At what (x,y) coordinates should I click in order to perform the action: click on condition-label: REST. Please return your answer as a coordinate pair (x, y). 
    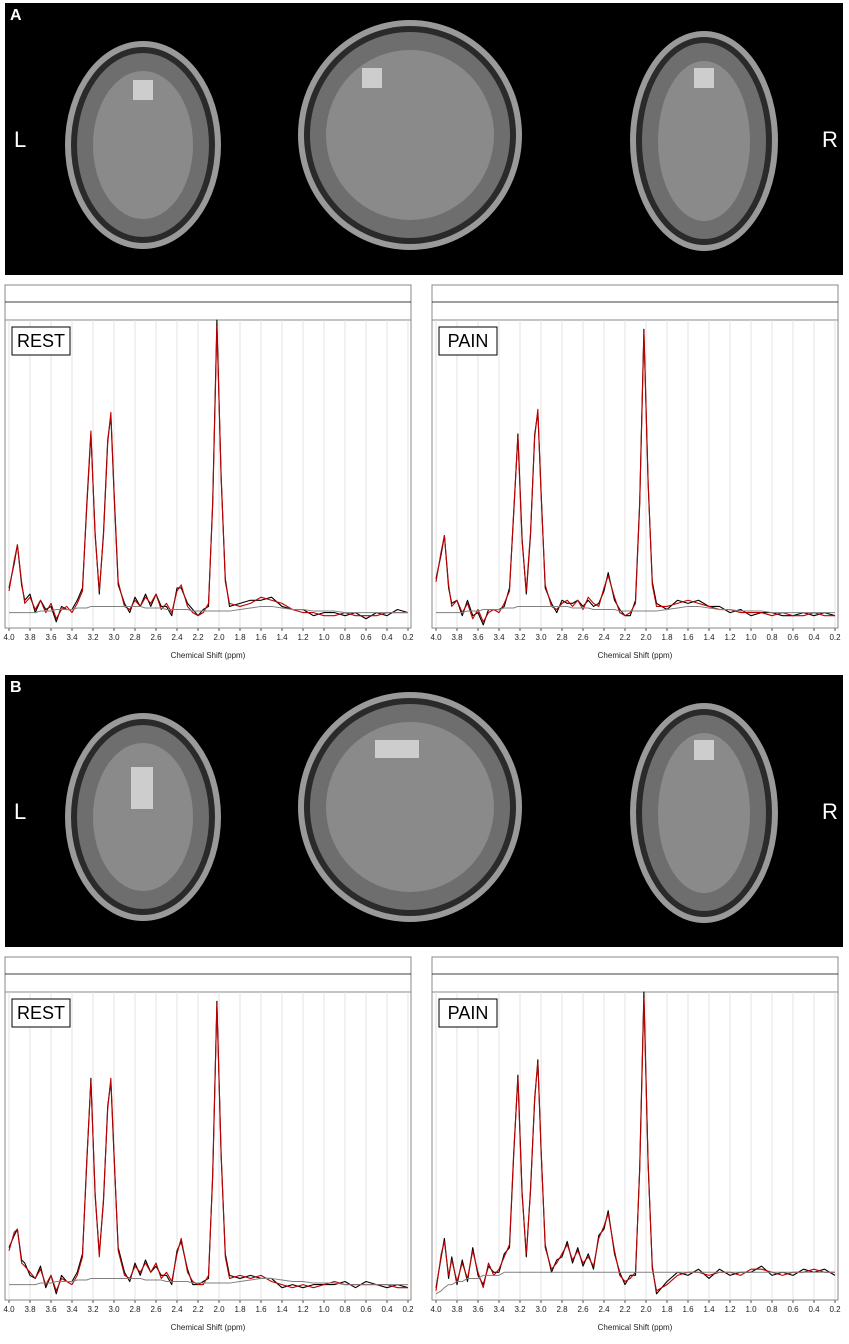
    Looking at the image, I should click on (41, 341).